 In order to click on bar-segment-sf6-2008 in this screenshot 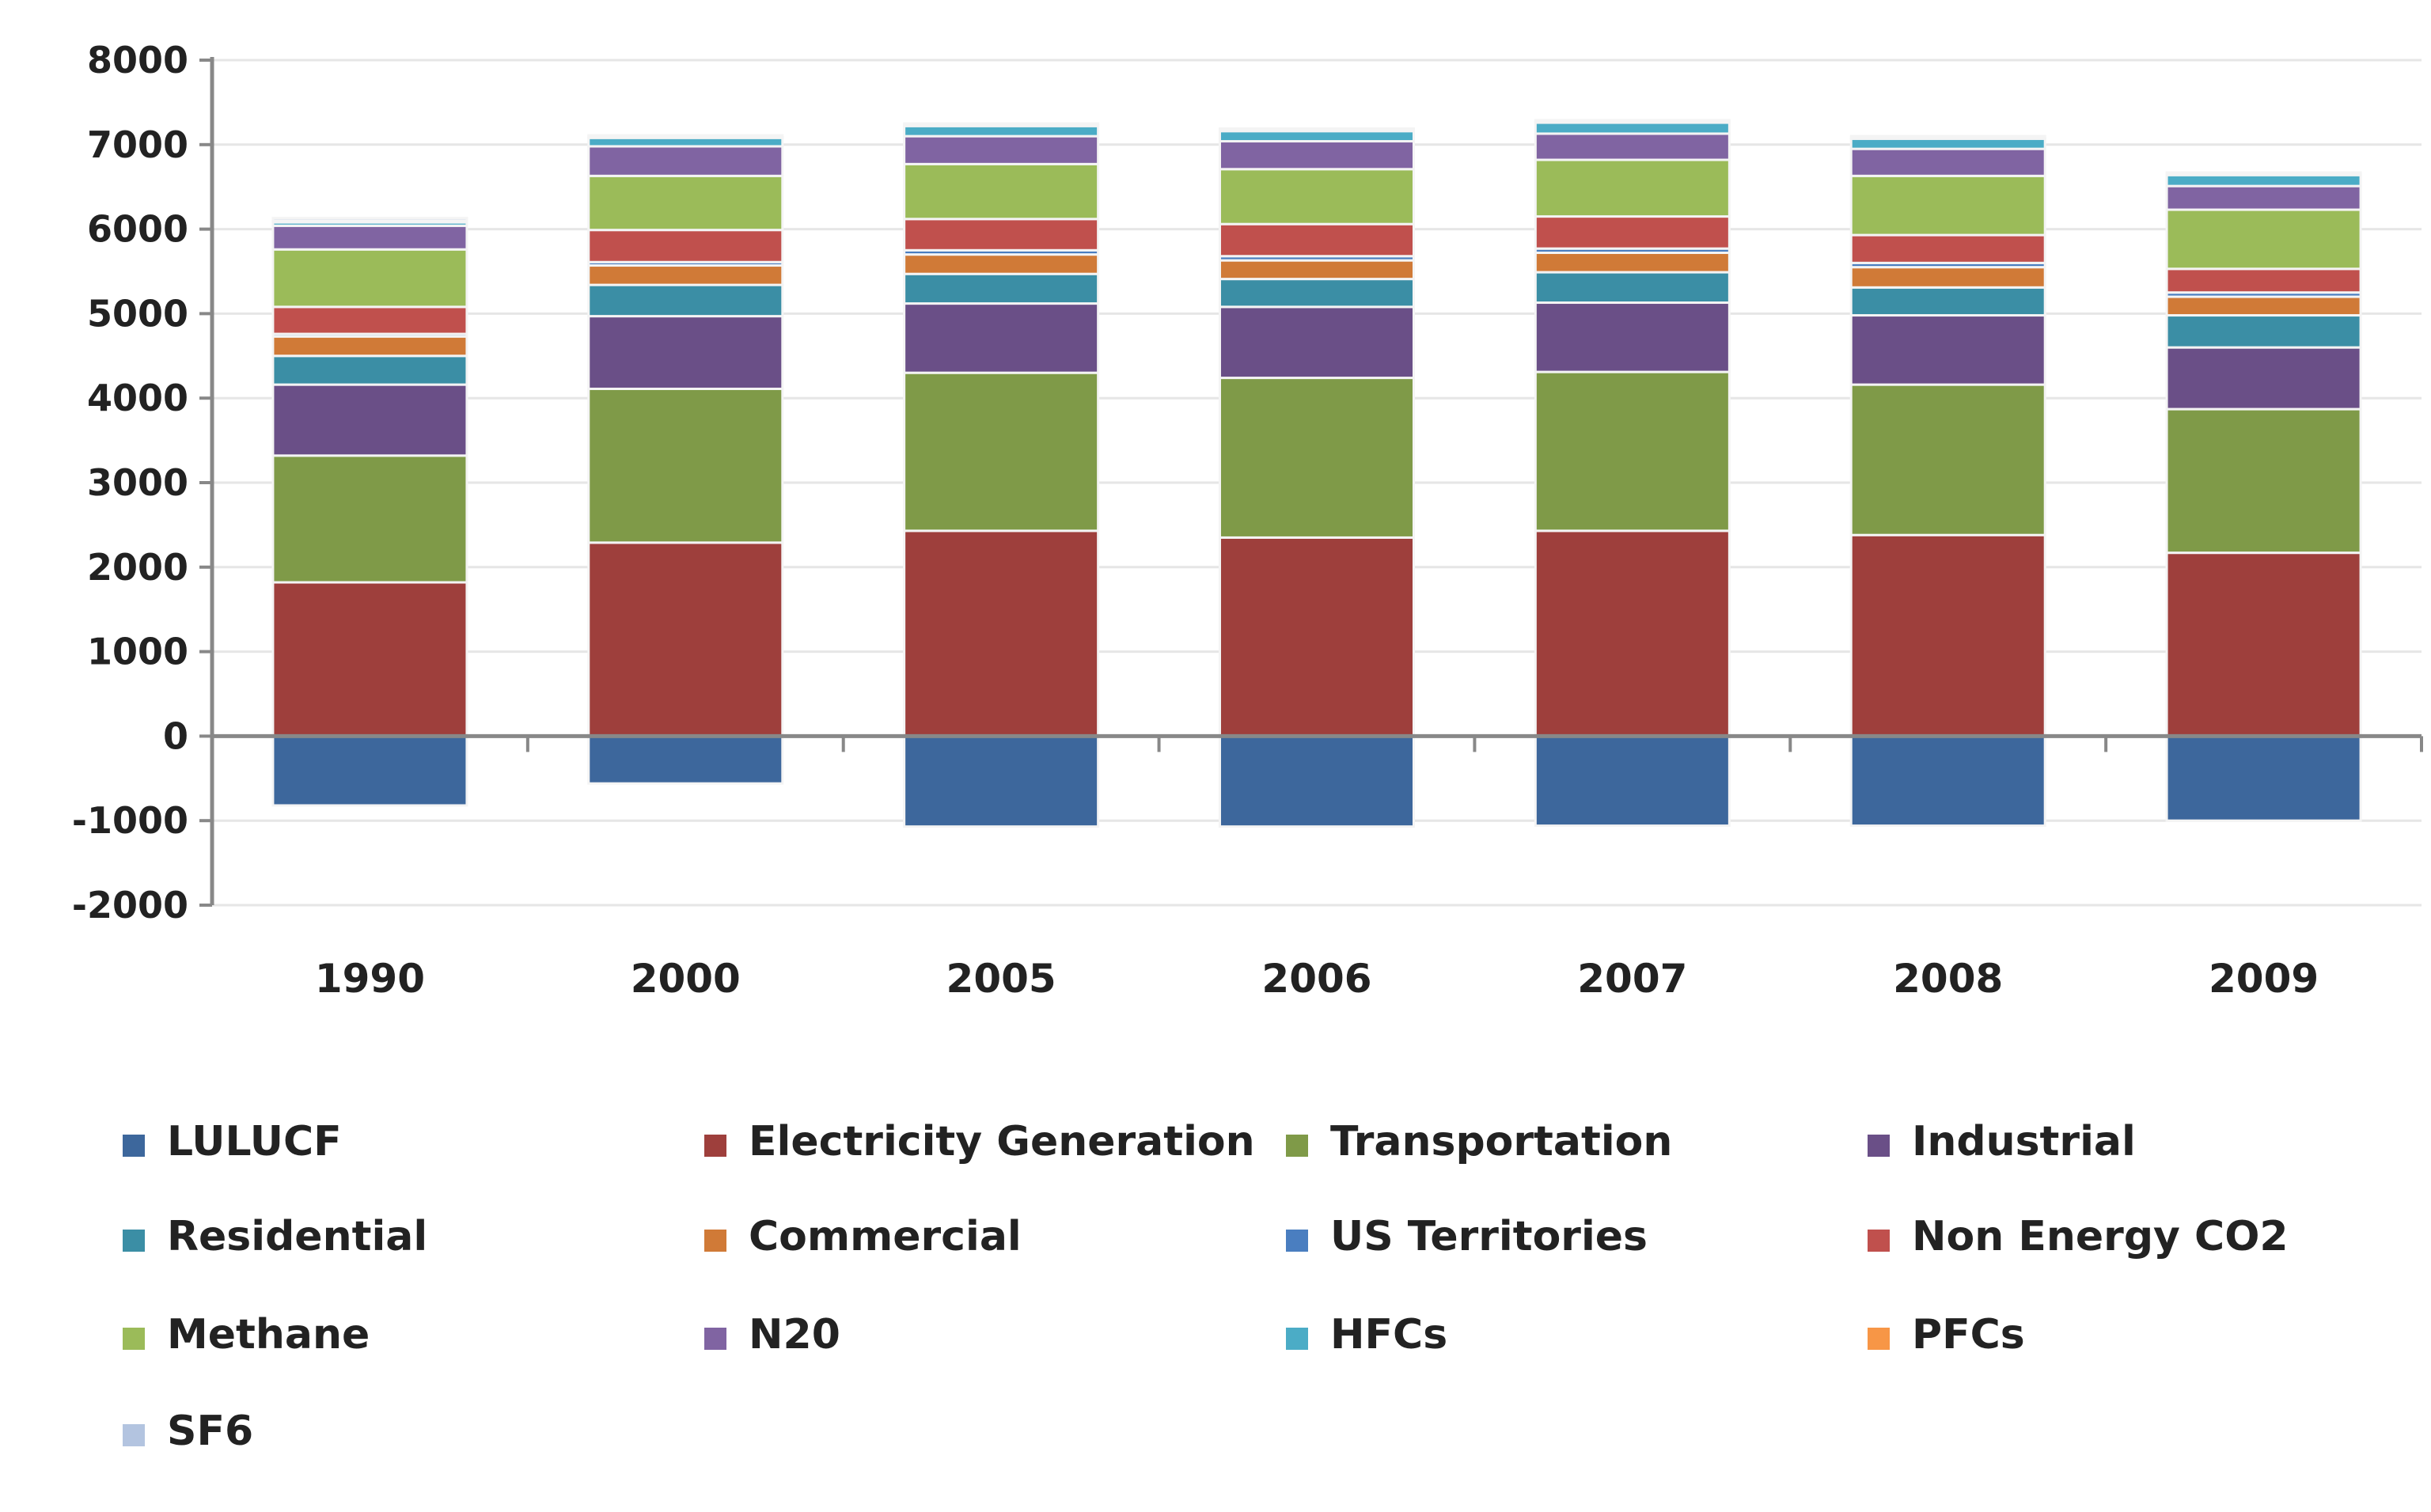, I will do `click(1947, 137)`.